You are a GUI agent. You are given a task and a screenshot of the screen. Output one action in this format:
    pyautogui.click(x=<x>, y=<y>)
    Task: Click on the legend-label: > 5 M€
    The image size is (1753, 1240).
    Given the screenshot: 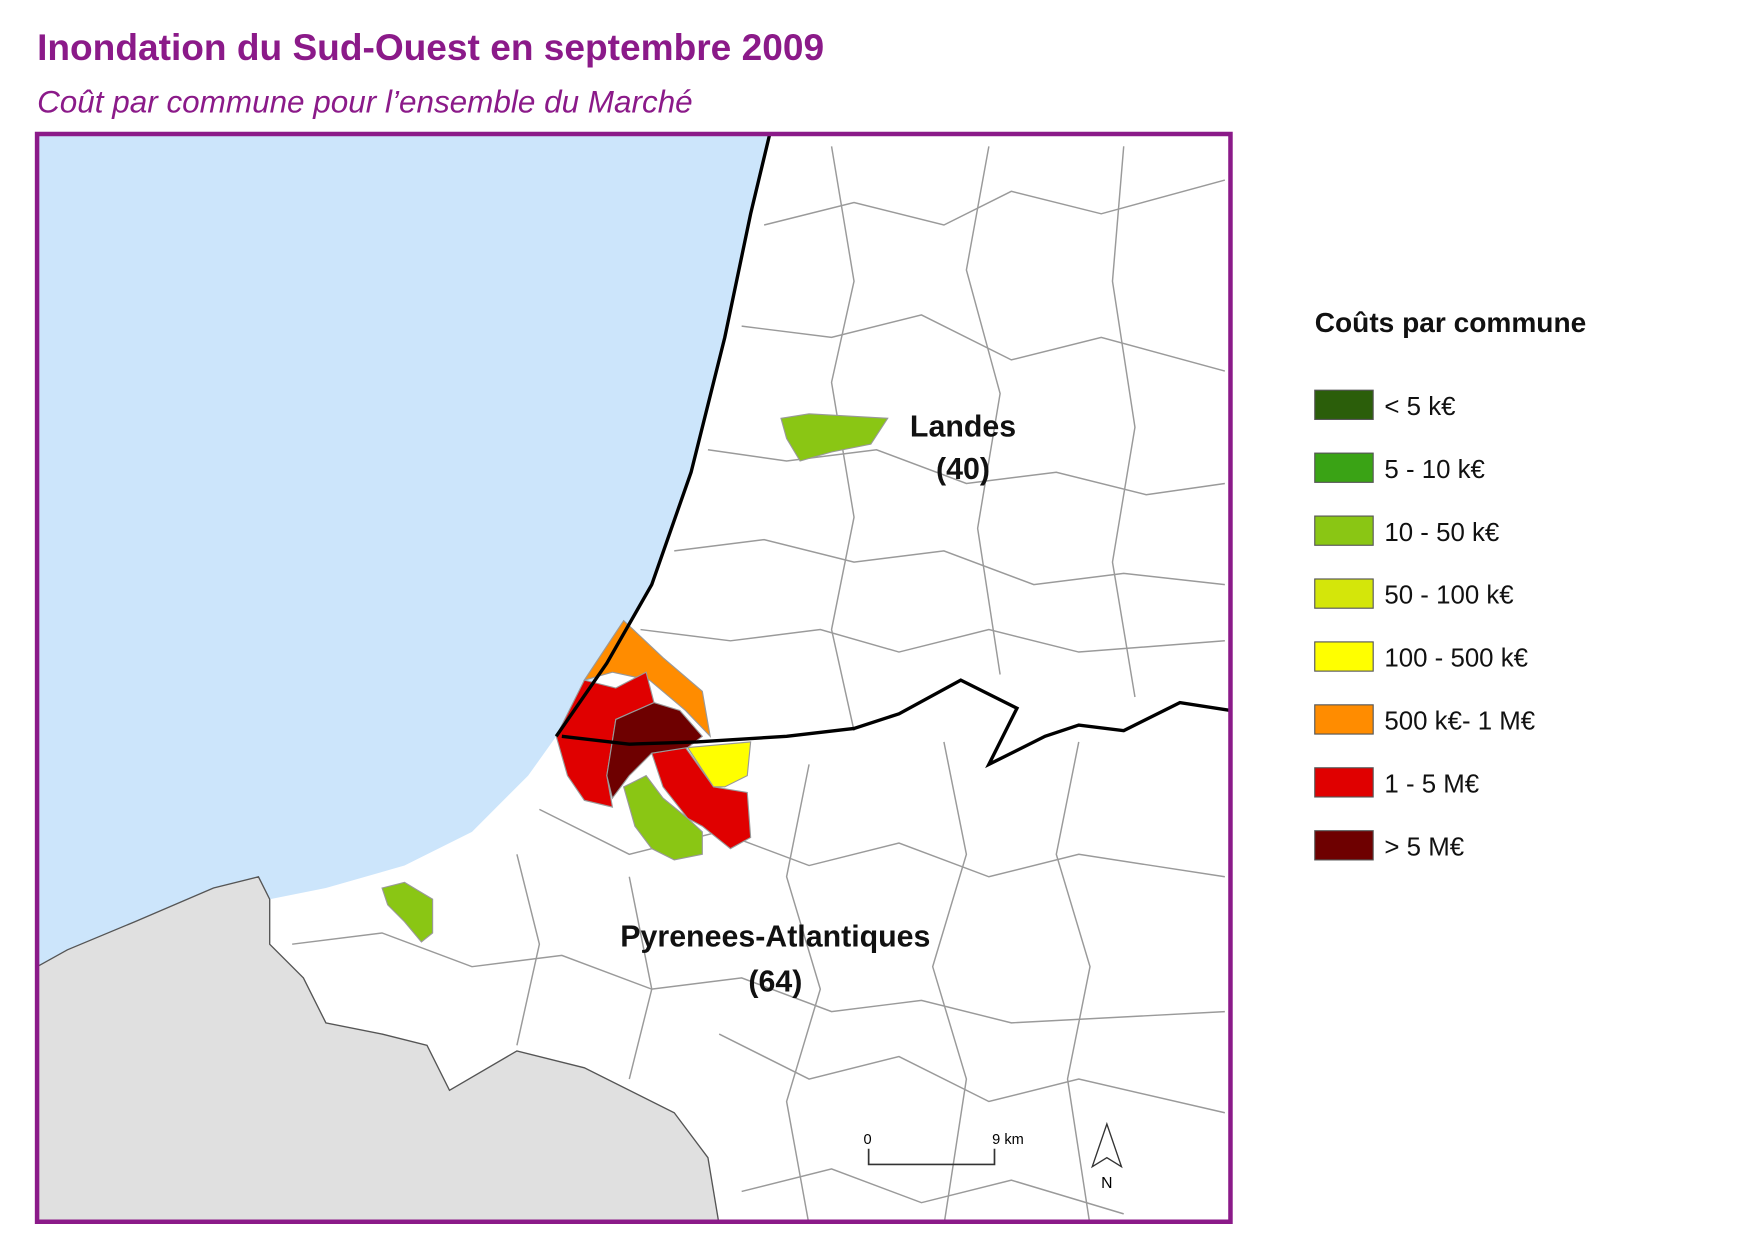 What is the action you would take?
    pyautogui.click(x=1424, y=847)
    